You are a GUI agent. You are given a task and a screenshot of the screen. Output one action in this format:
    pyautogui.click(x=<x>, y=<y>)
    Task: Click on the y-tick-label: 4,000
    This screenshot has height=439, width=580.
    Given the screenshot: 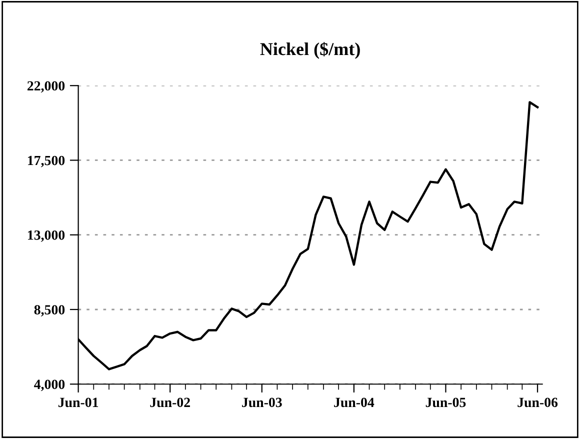 What is the action you would take?
    pyautogui.click(x=49, y=386)
    